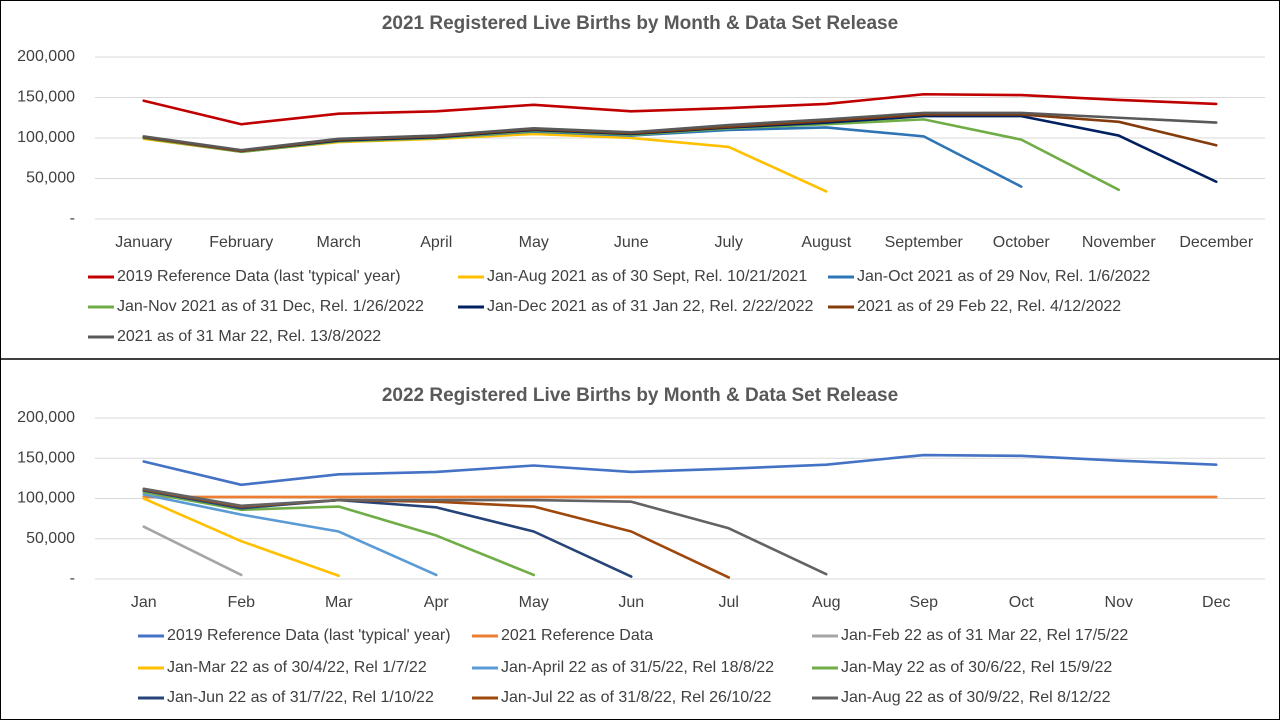 The height and width of the screenshot is (720, 1280). I want to click on x-tick-label: Sep, so click(924, 602).